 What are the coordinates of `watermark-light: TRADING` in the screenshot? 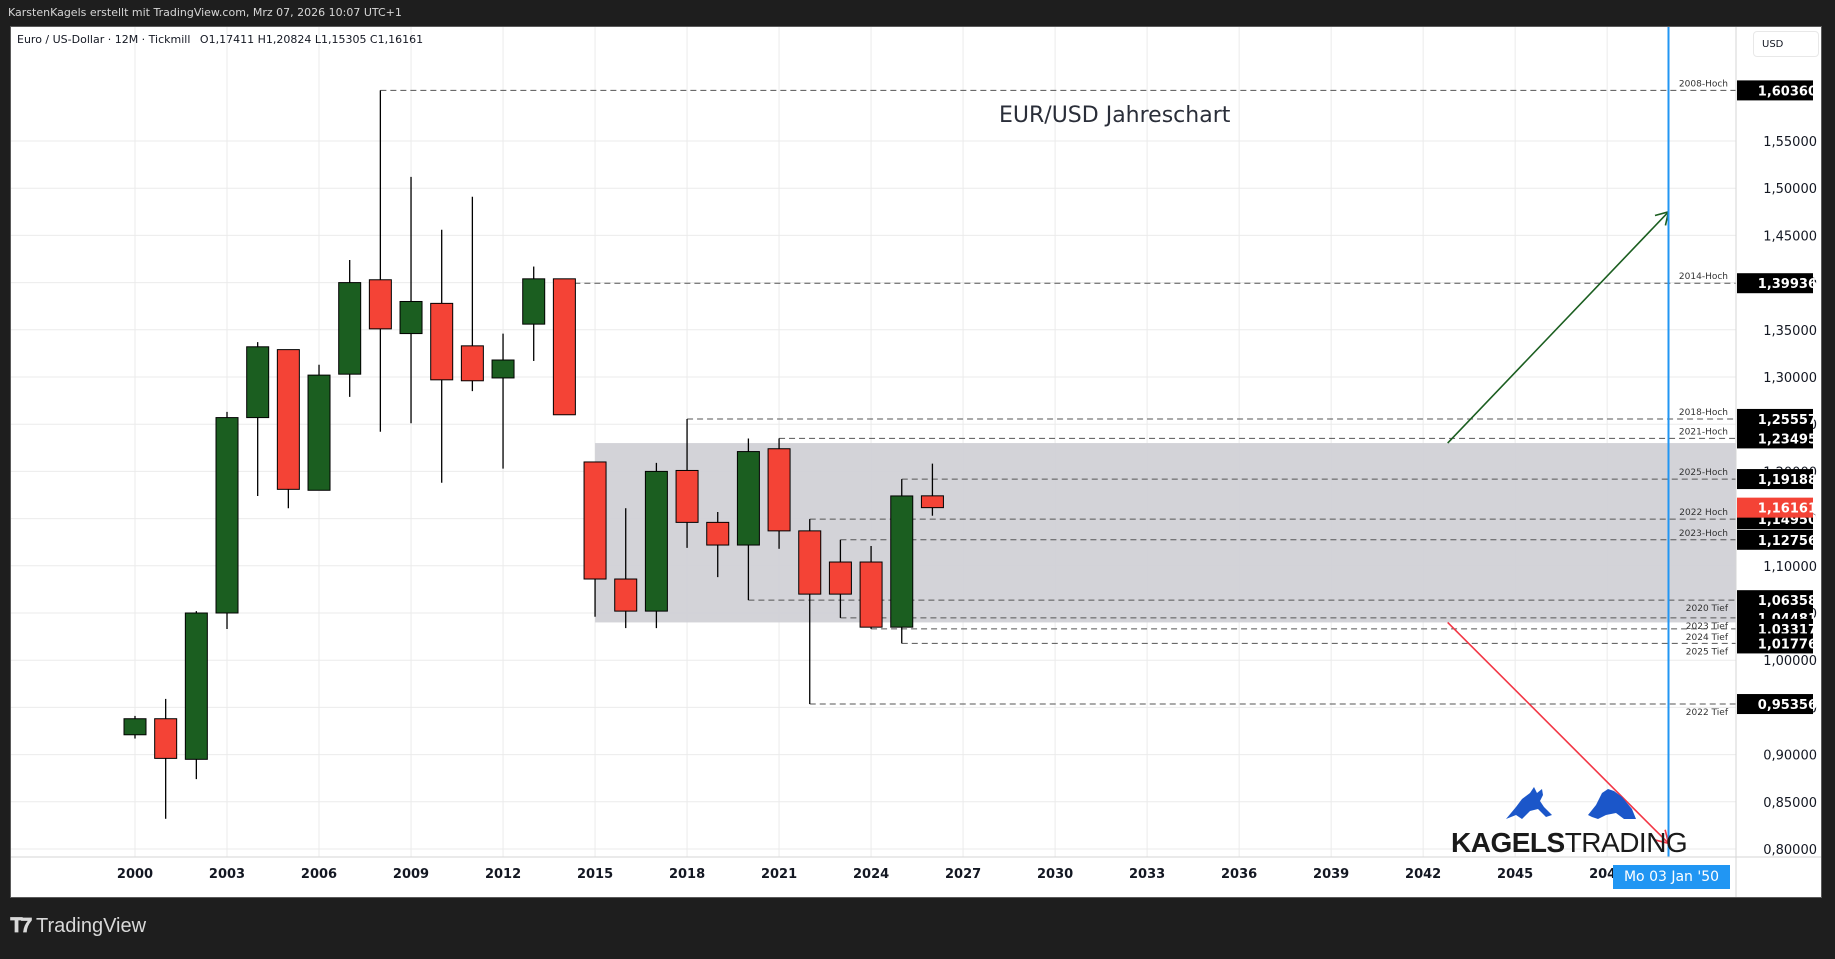 It's located at (1626, 842).